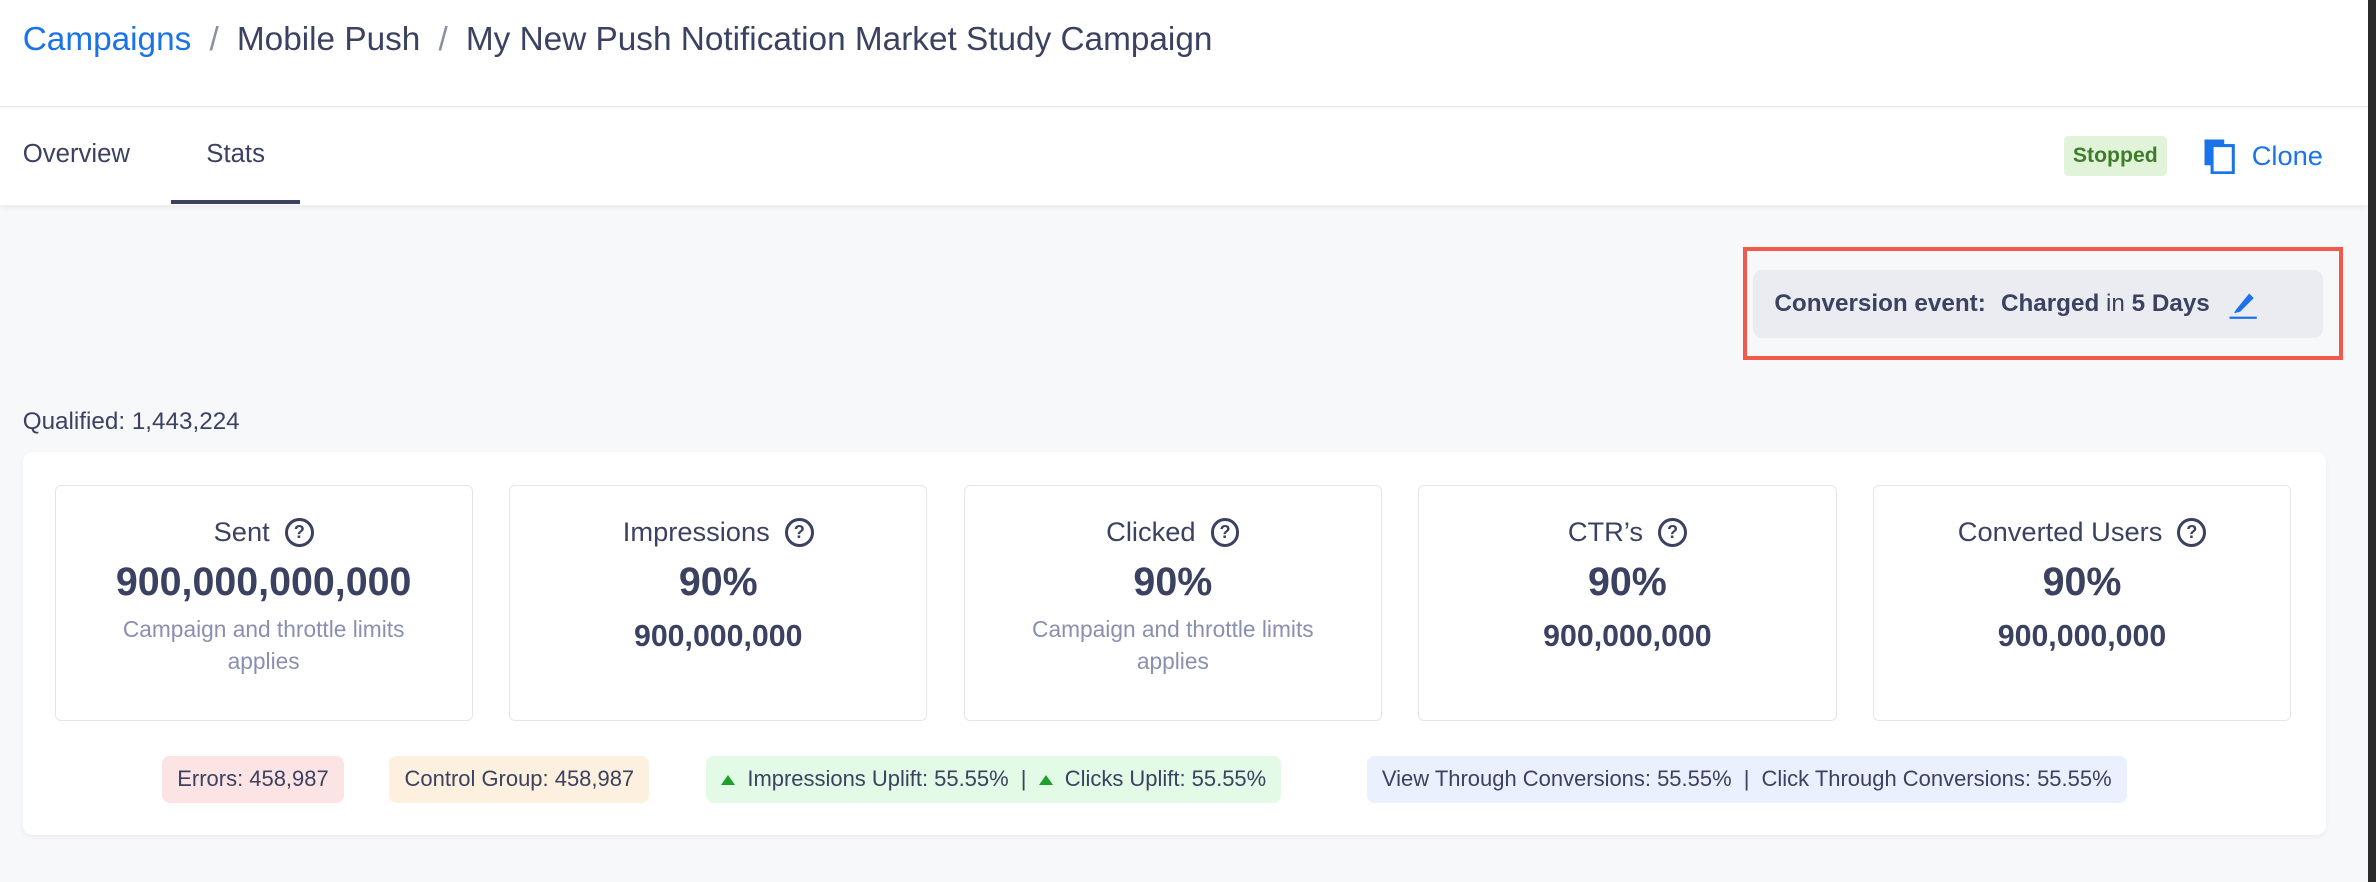 This screenshot has height=882, width=2376. Describe the element at coordinates (2115, 156) in the screenshot. I see `status-badge: Stopped` at that location.